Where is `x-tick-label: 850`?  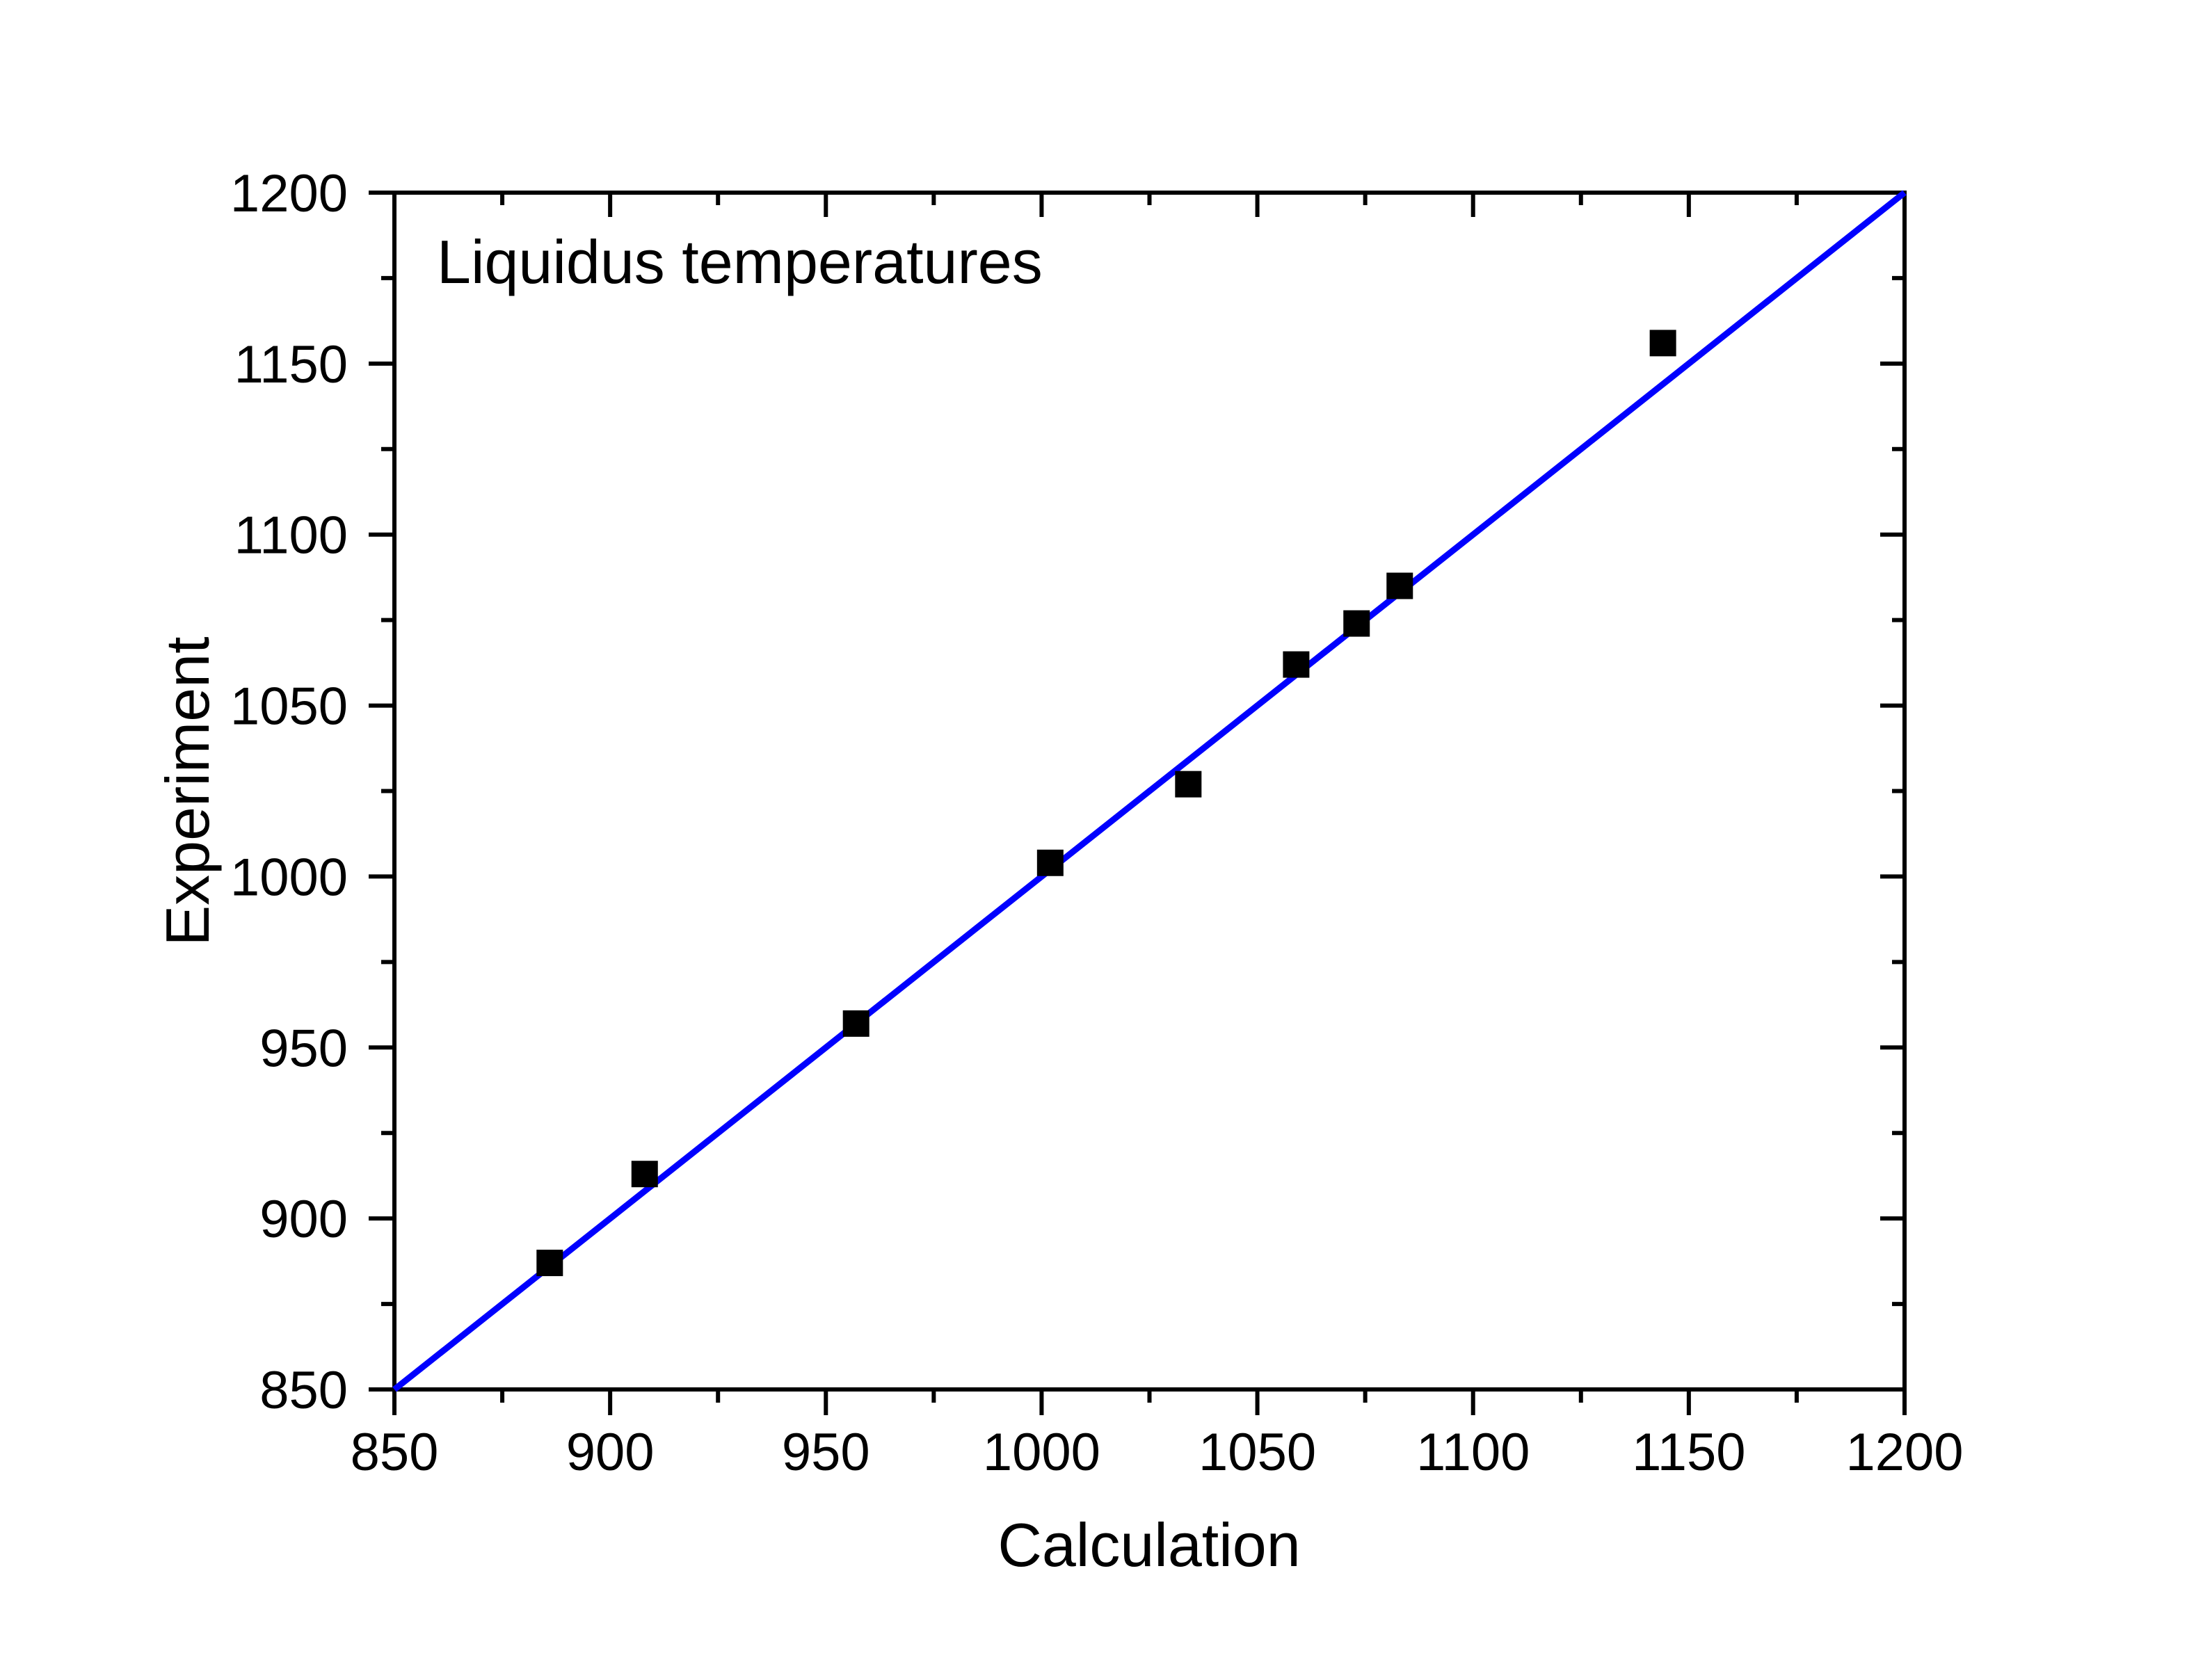
x-tick-label: 850 is located at coordinates (395, 1452).